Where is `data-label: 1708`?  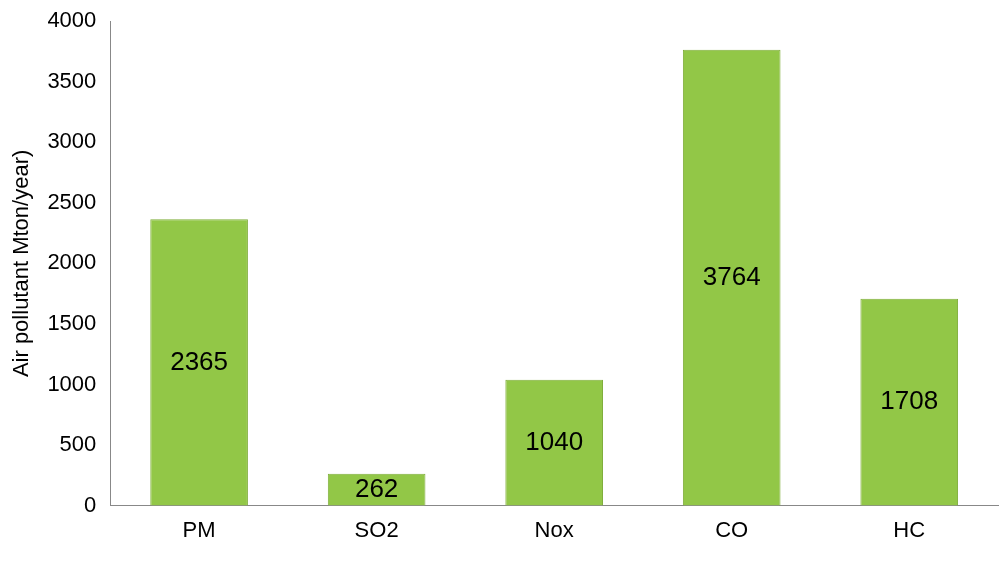 data-label: 1708 is located at coordinates (909, 400).